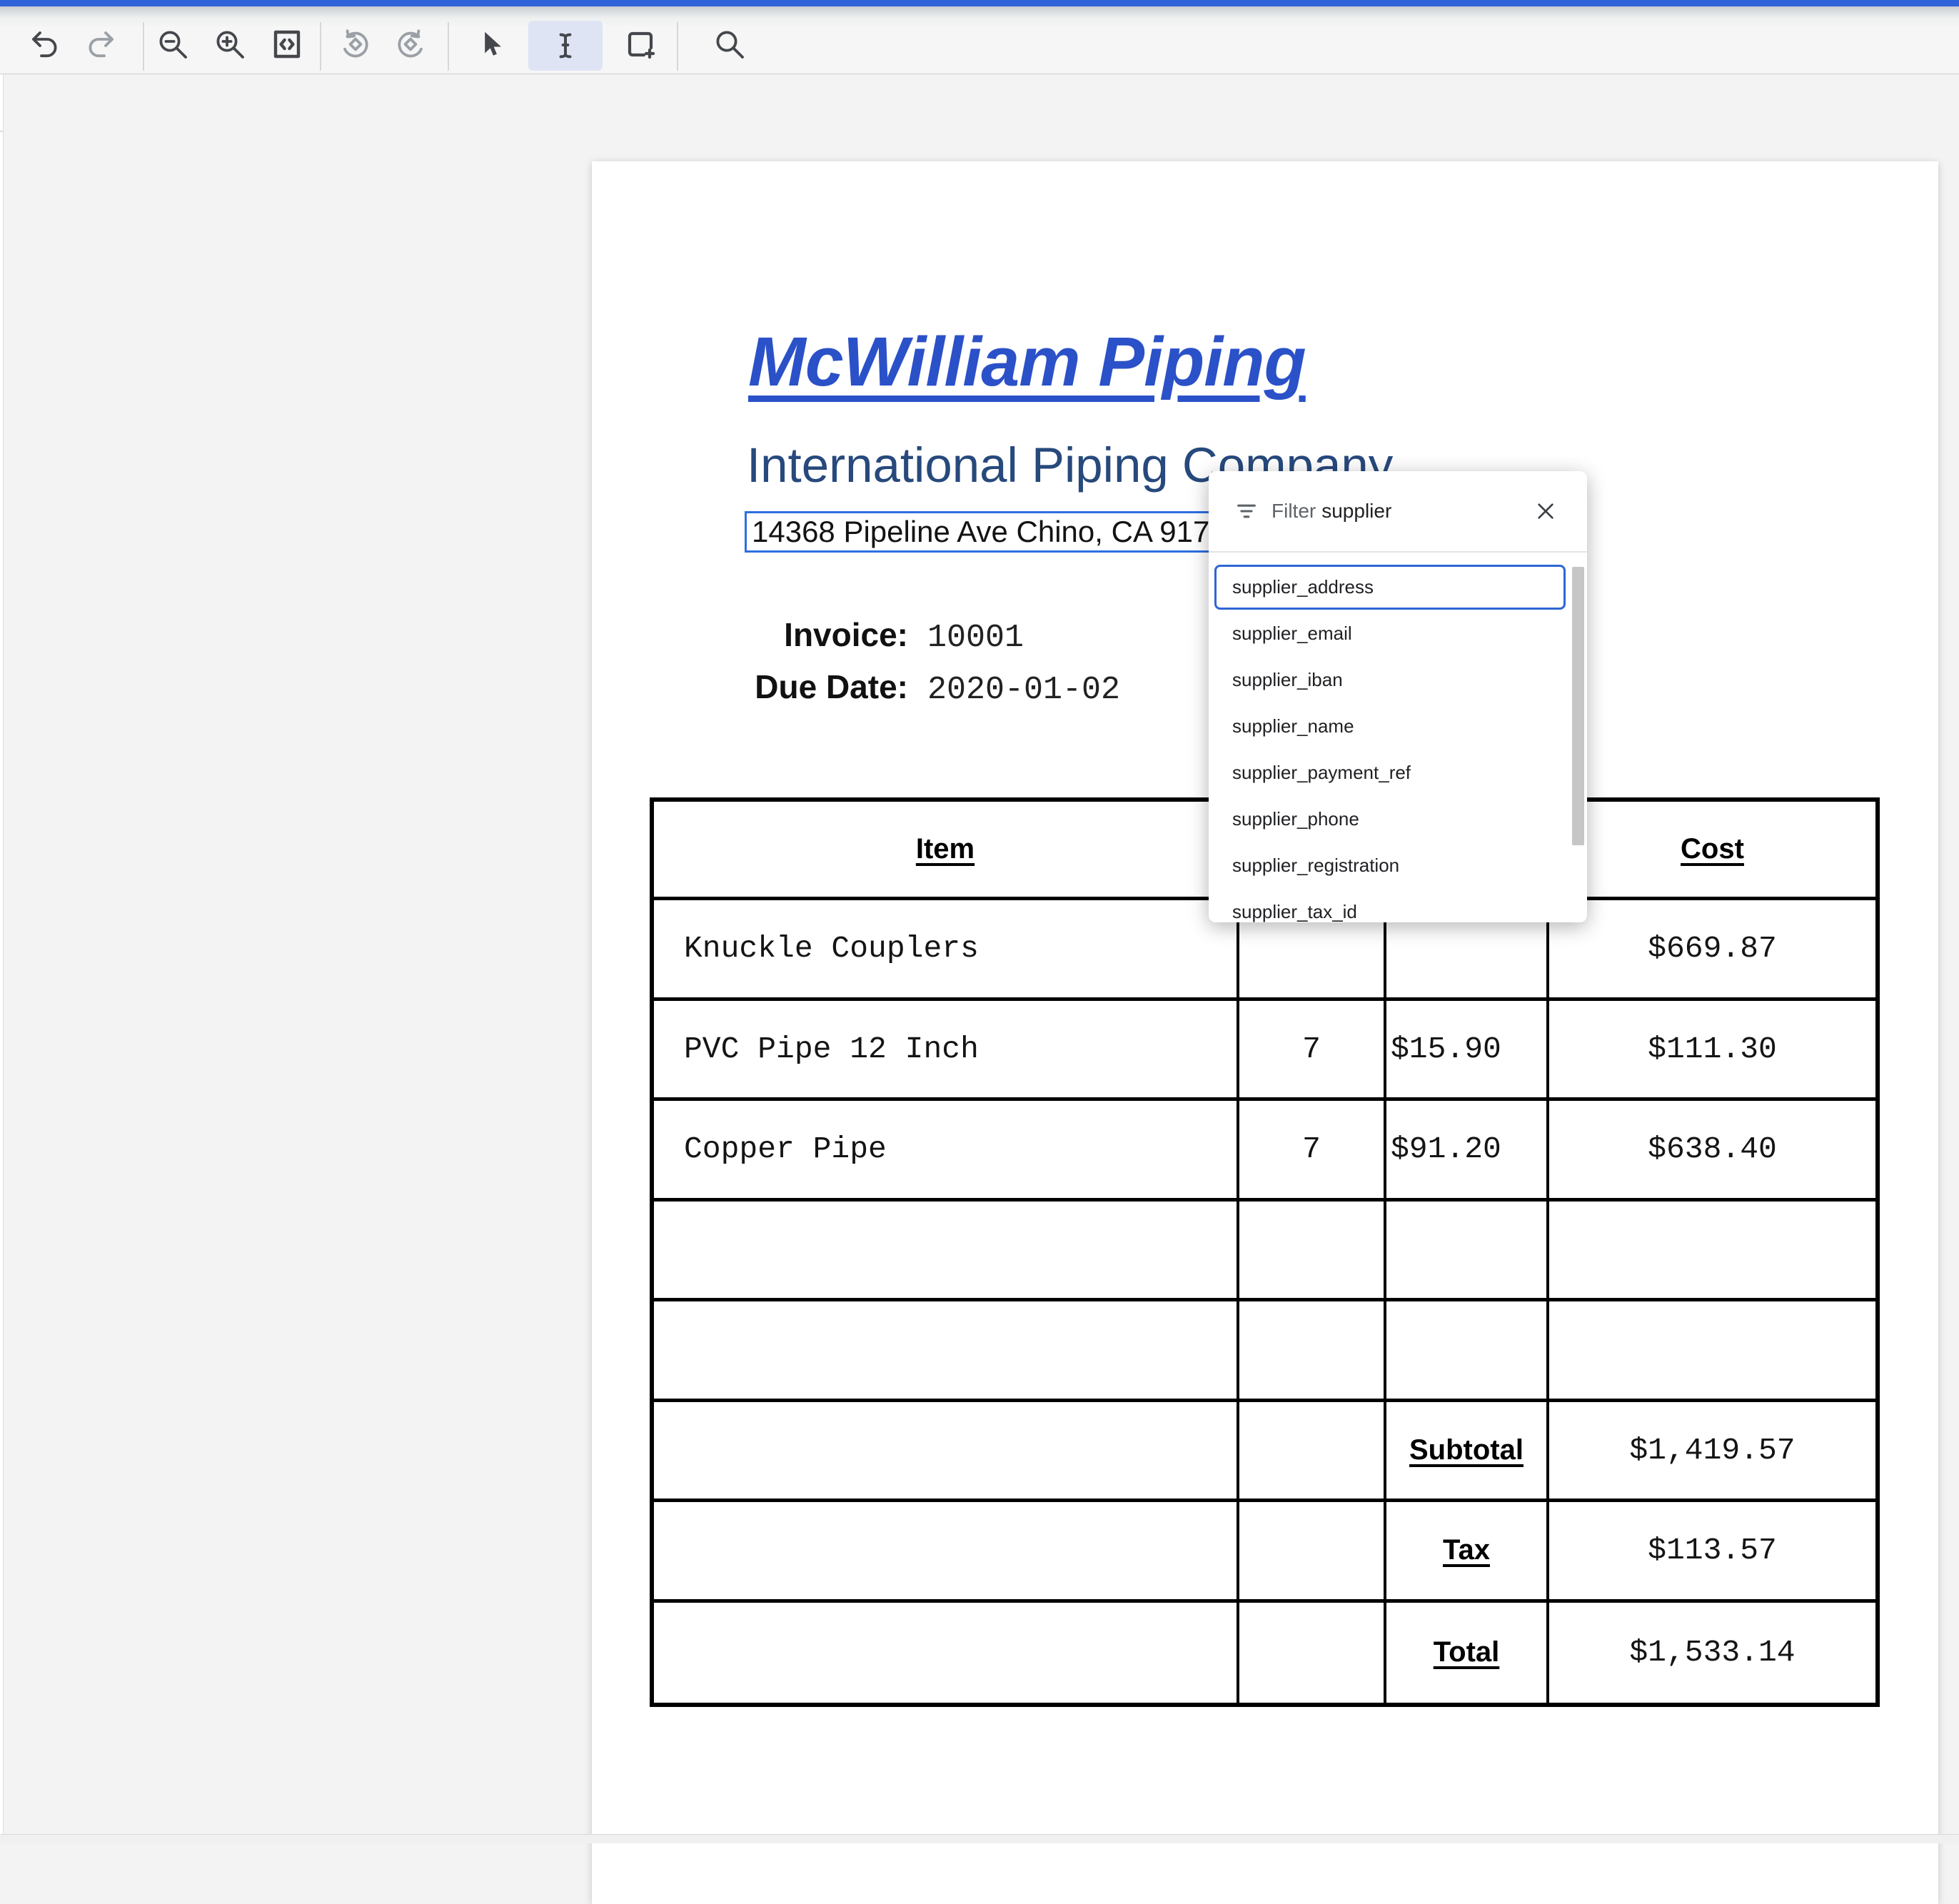 The height and width of the screenshot is (1904, 1959). I want to click on browser-accent-bar, so click(979, 3).